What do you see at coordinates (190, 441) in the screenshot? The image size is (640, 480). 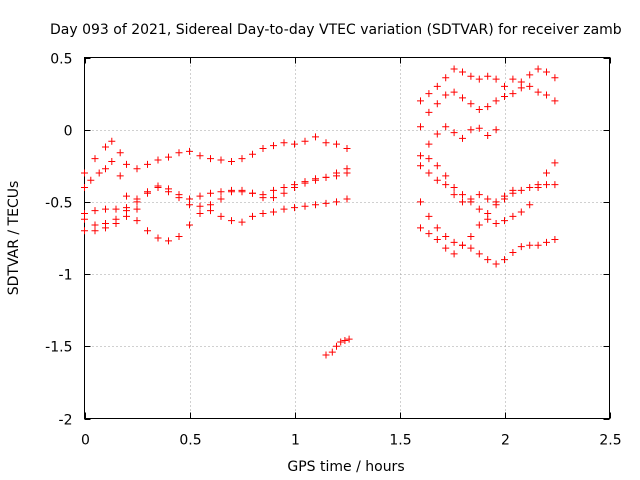 I see `x-tick-label: 0.5` at bounding box center [190, 441].